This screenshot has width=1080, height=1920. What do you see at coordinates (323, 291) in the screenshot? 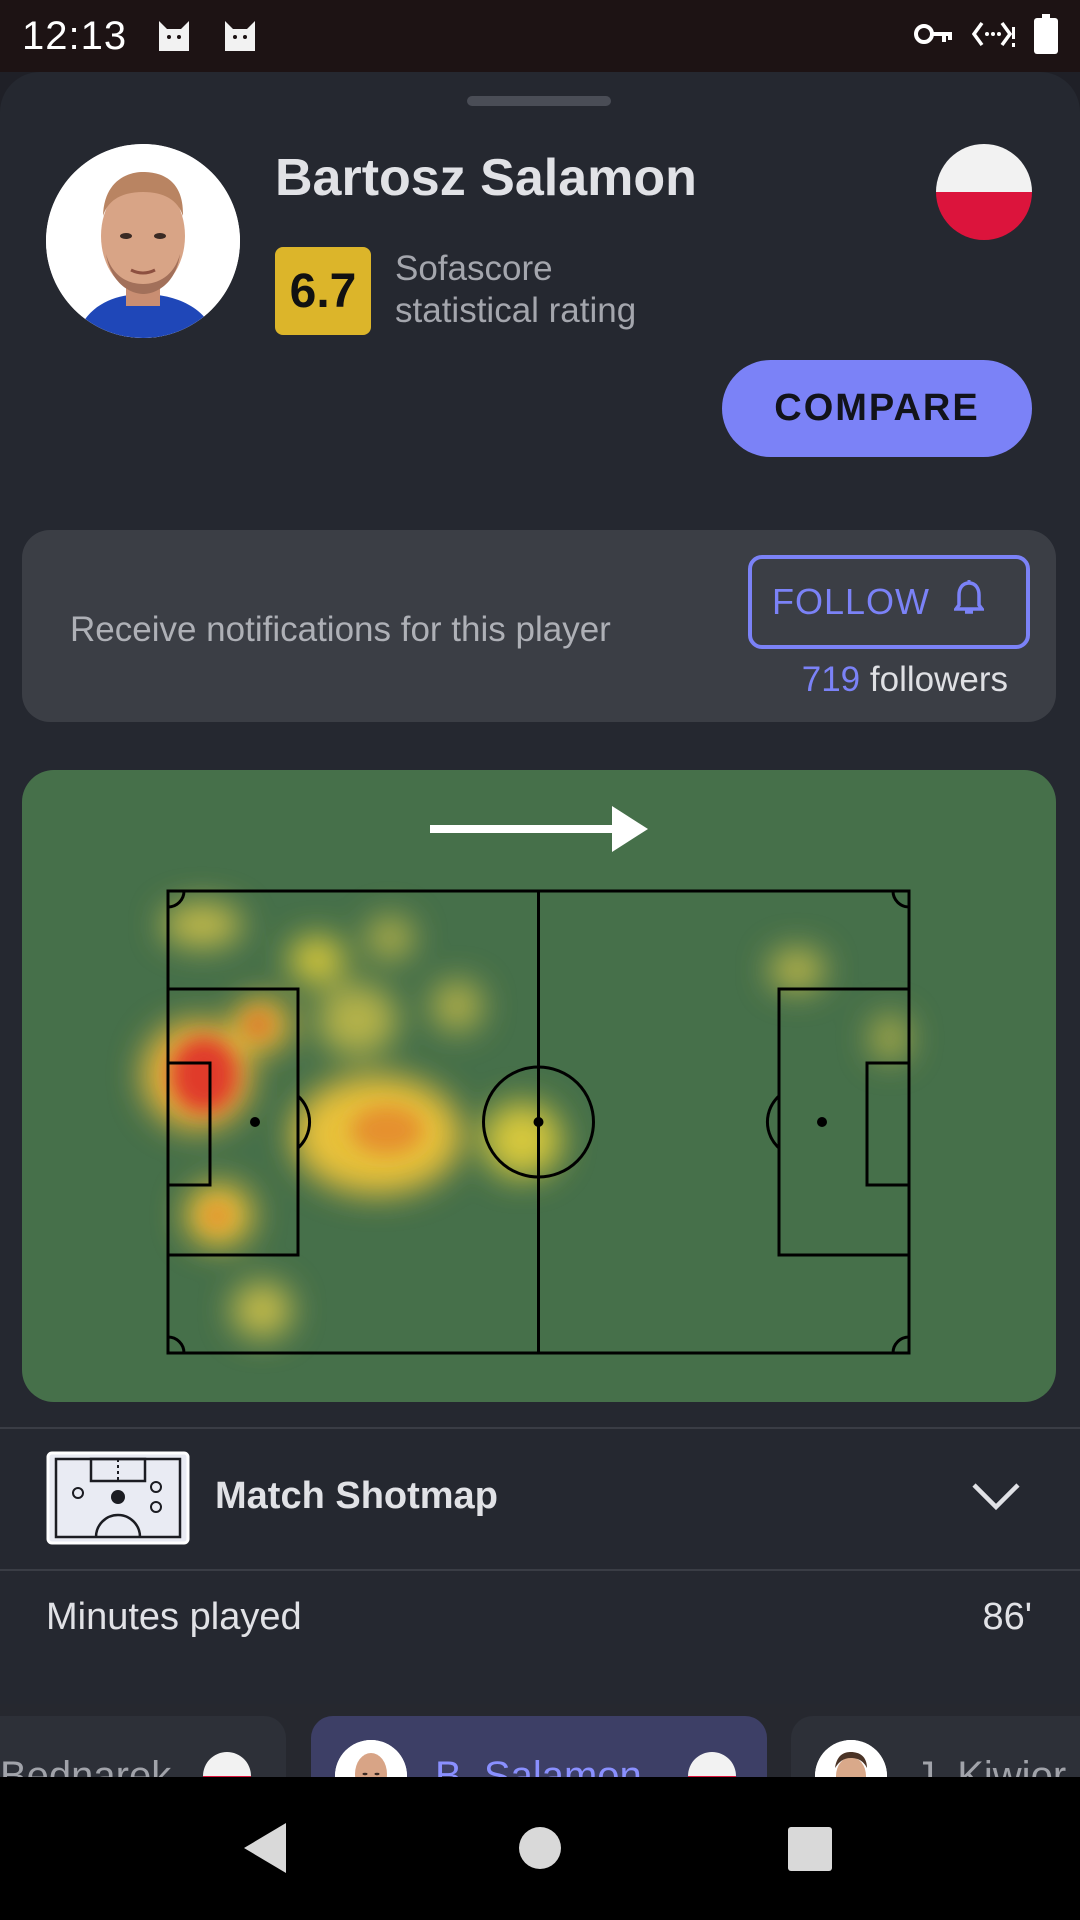
I see `rating-badge: 6.7` at bounding box center [323, 291].